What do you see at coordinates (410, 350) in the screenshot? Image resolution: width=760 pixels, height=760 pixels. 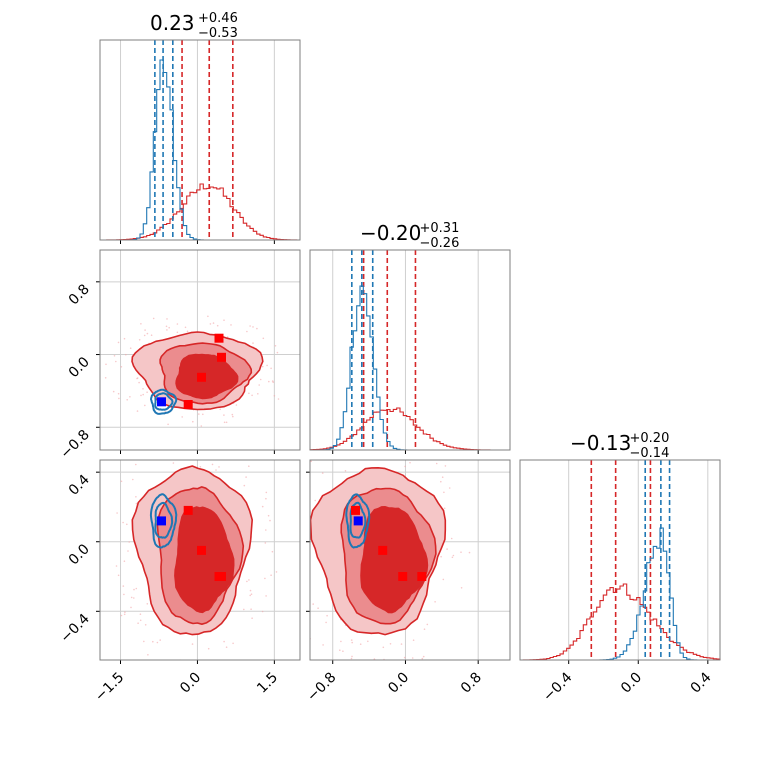 I see `panel-p2-border` at bounding box center [410, 350].